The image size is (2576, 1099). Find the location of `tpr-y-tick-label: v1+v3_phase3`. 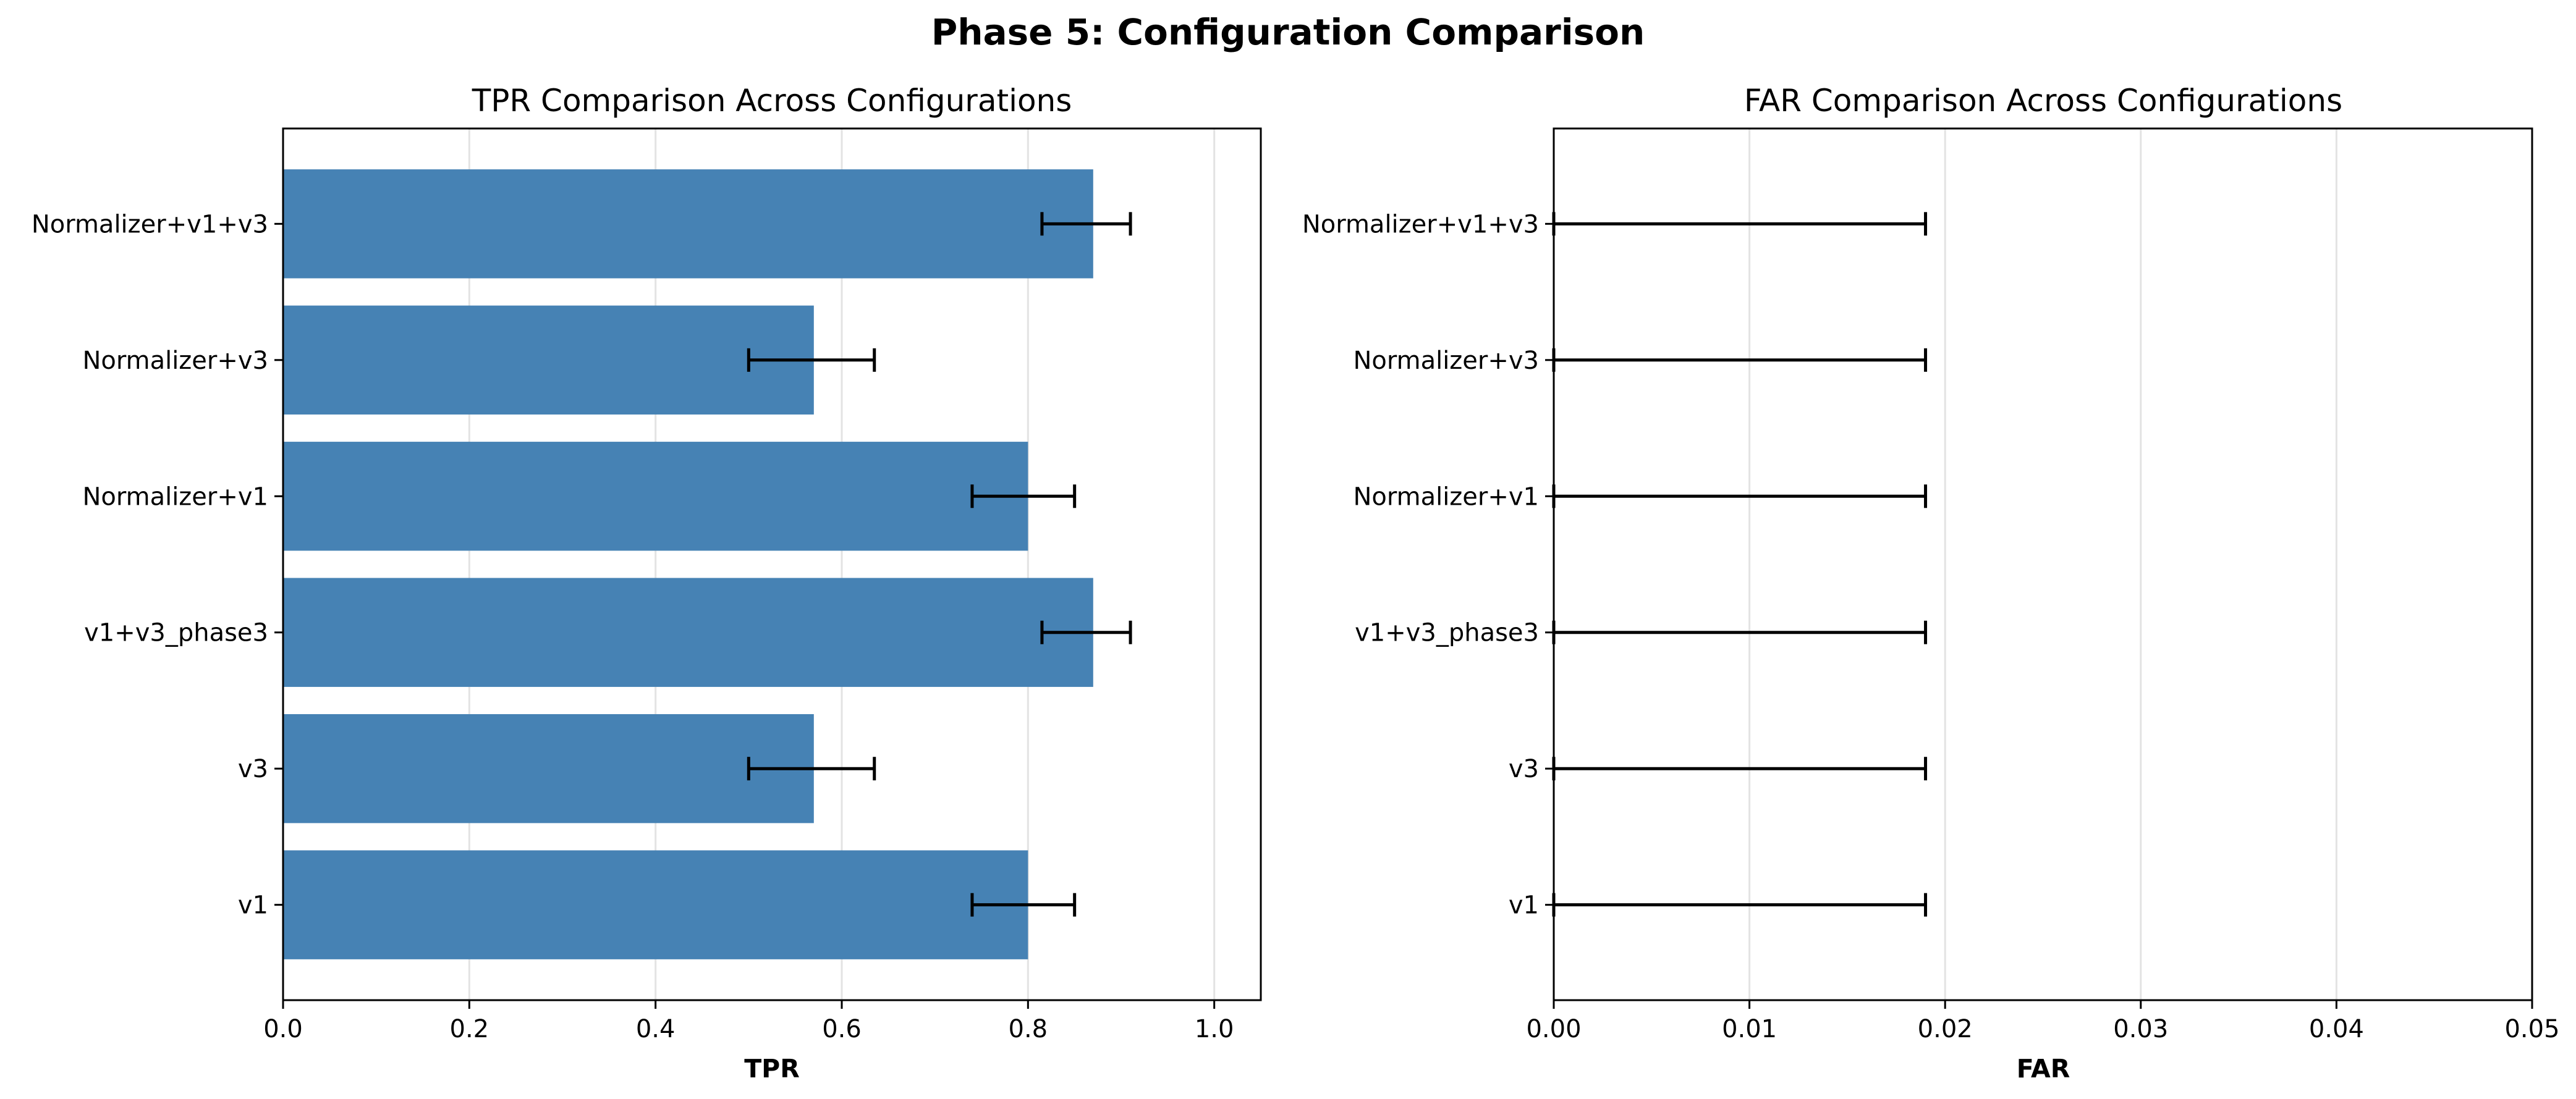

tpr-y-tick-label: v1+v3_phase3 is located at coordinates (176, 633).